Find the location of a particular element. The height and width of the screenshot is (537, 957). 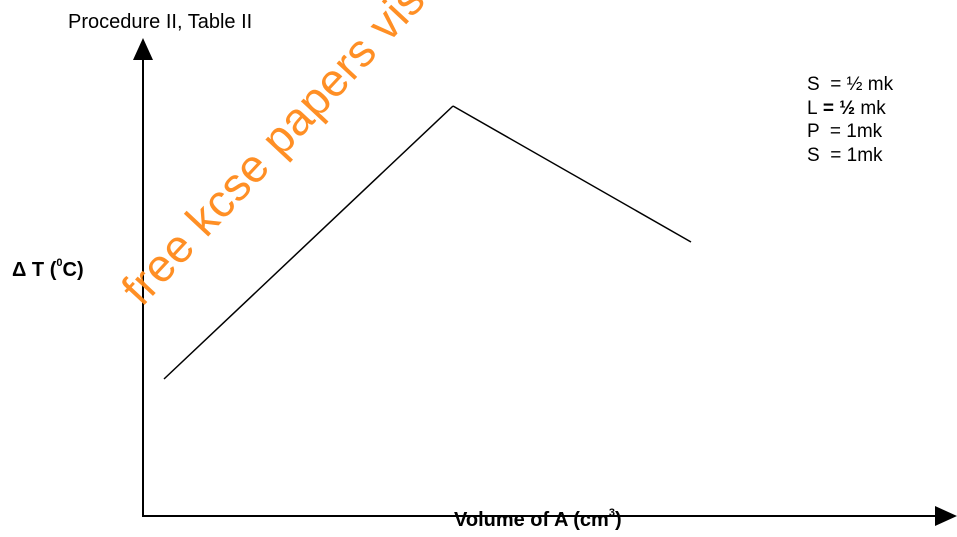

mark-value: ½ mk is located at coordinates (870, 84).